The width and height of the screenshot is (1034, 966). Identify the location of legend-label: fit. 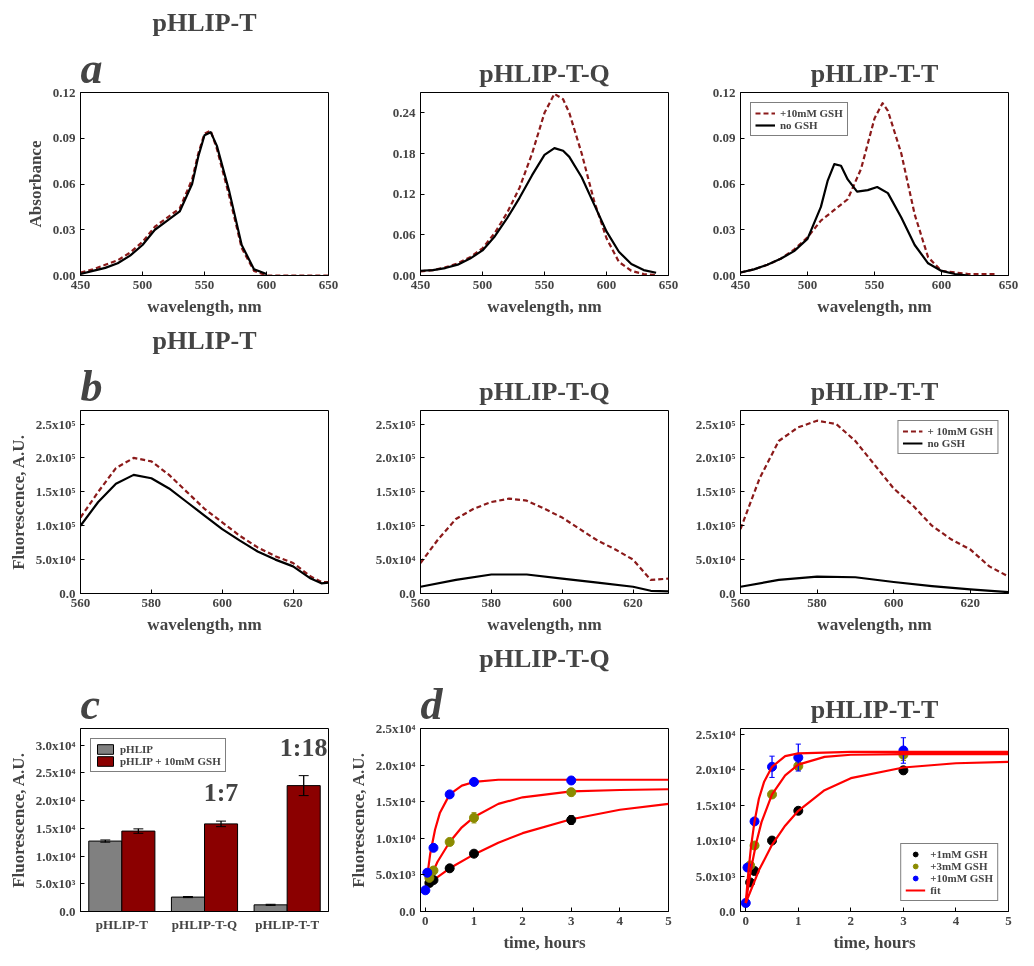
(936, 890).